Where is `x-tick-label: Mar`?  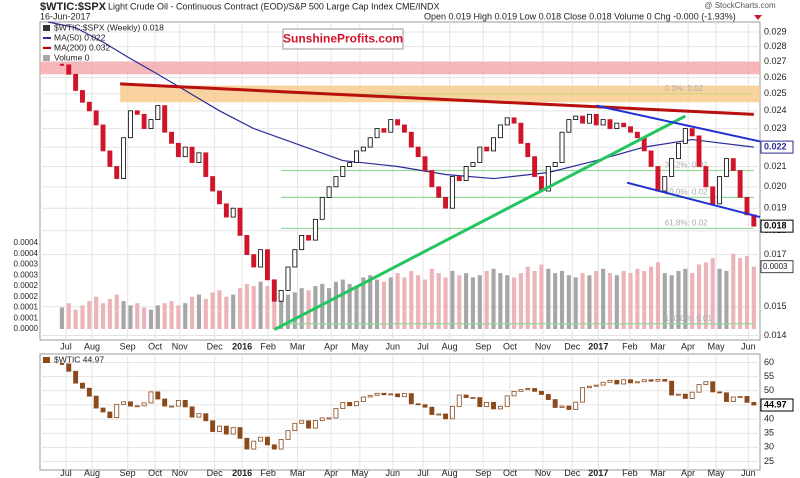 x-tick-label: Mar is located at coordinates (658, 346).